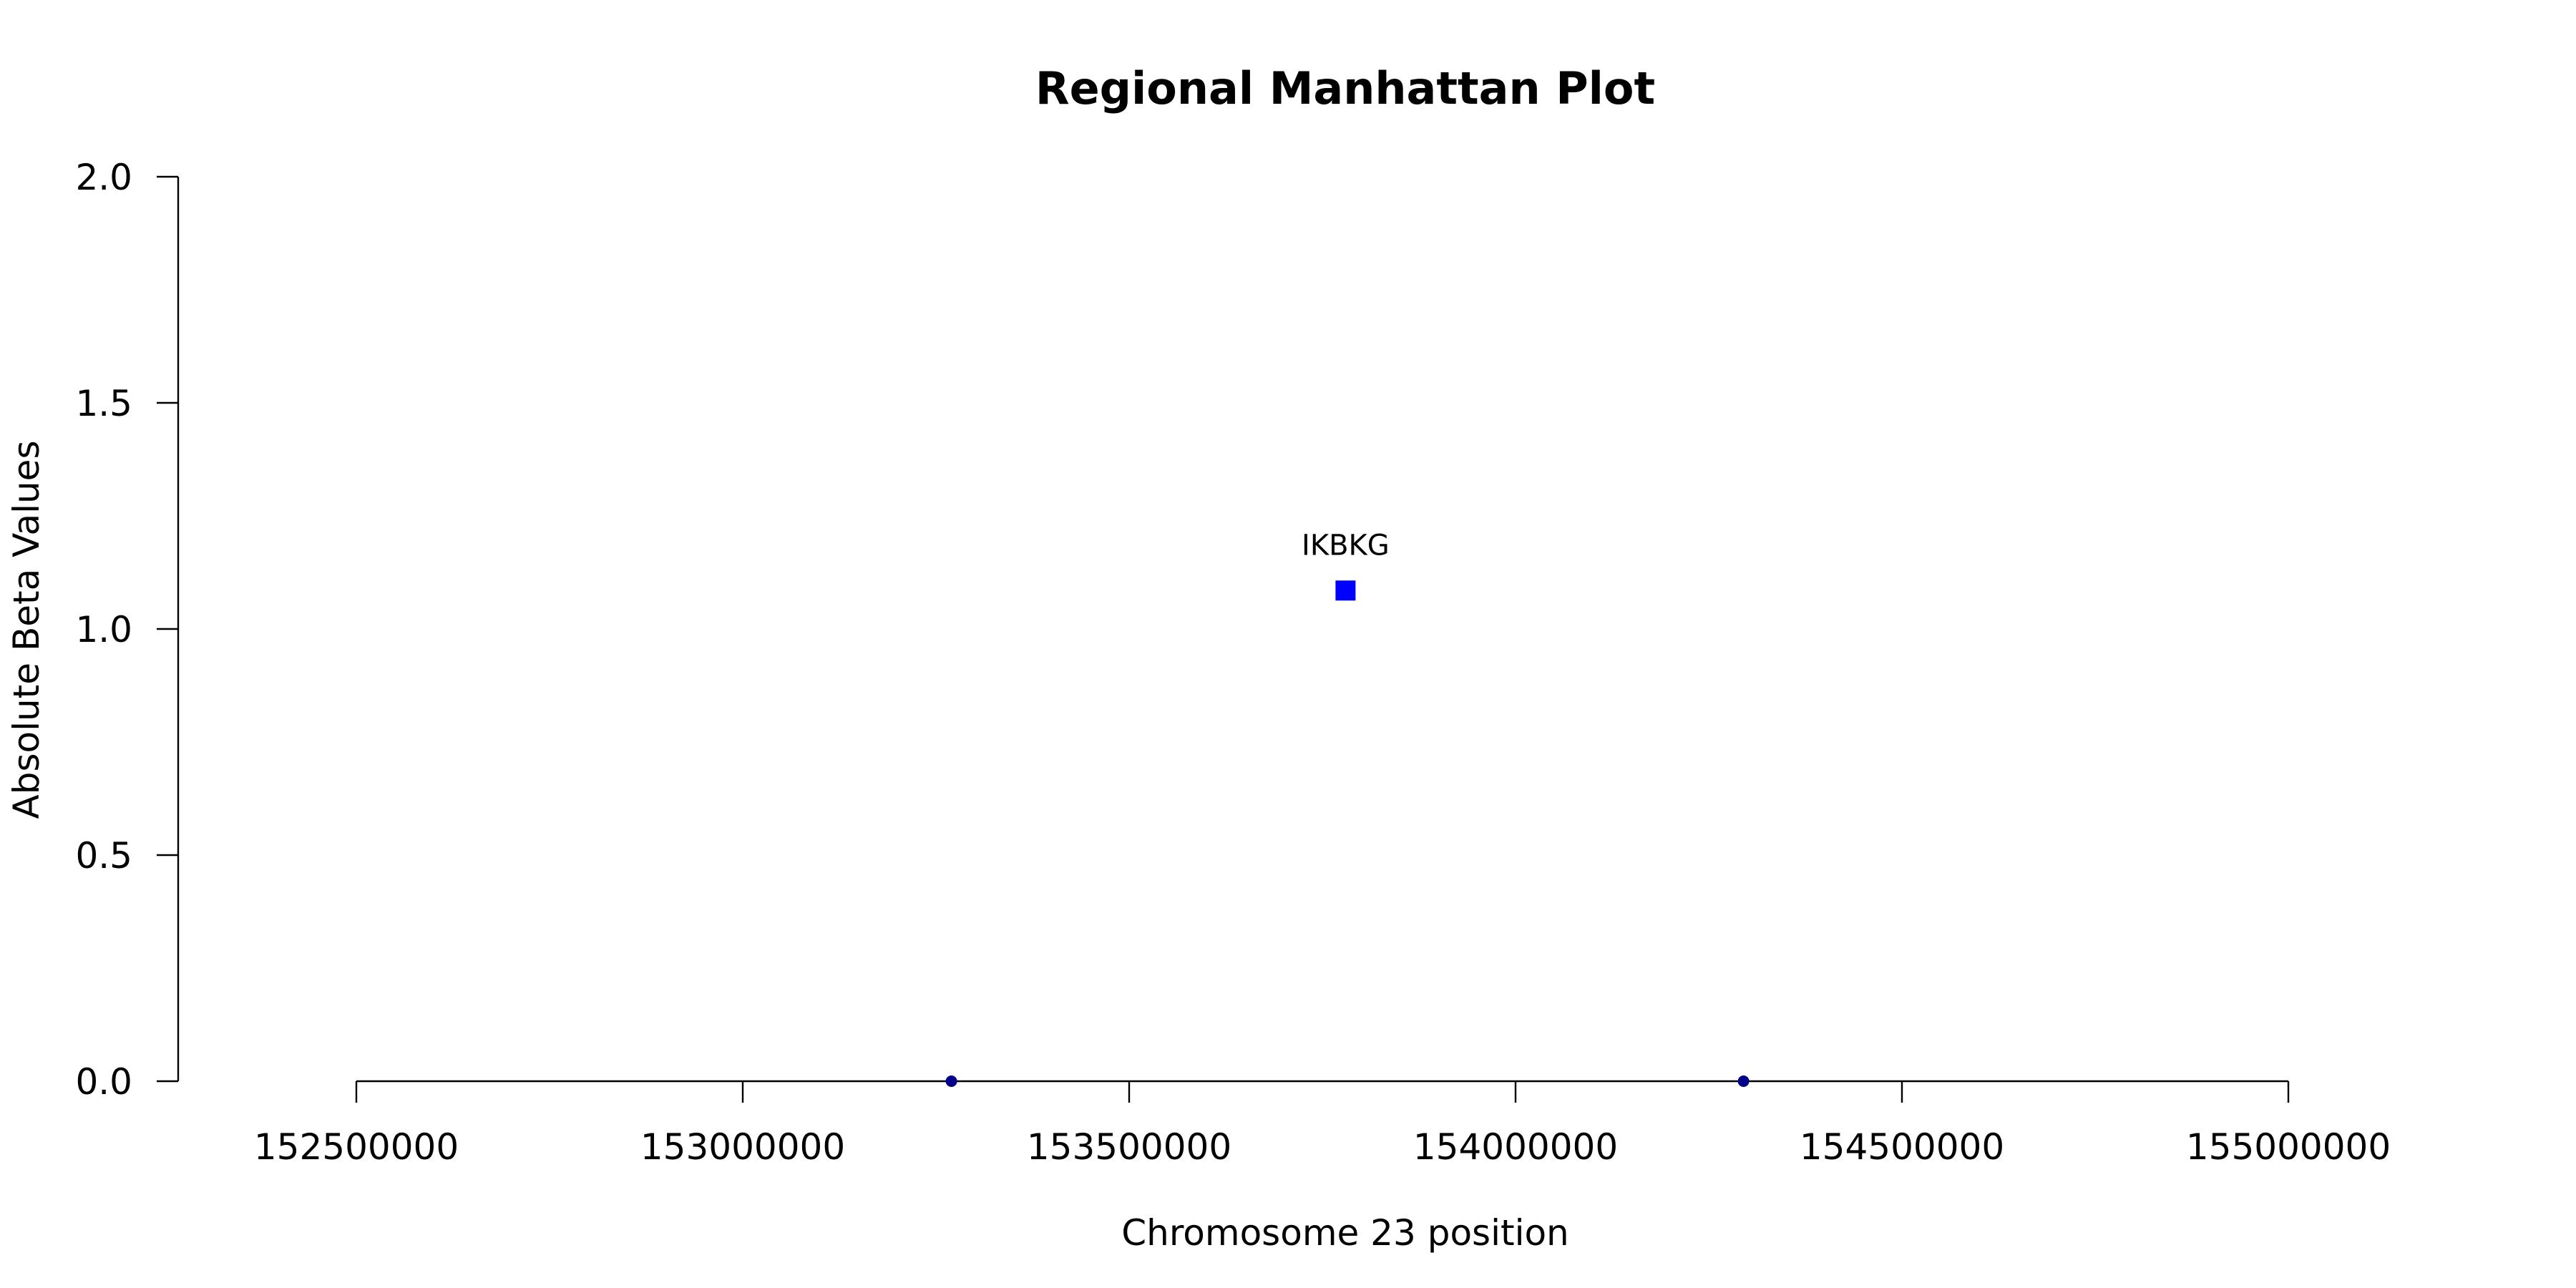  What do you see at coordinates (103, 177) in the screenshot?
I see `y-tick-label: 2.0` at bounding box center [103, 177].